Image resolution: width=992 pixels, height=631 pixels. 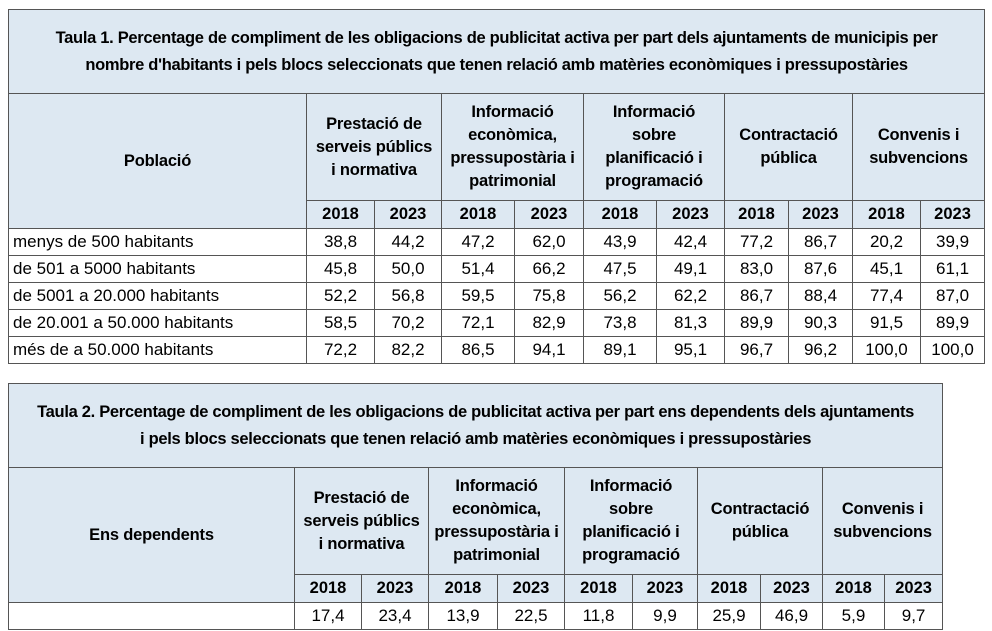 I want to click on value-cell: 45,8, so click(x=340, y=269).